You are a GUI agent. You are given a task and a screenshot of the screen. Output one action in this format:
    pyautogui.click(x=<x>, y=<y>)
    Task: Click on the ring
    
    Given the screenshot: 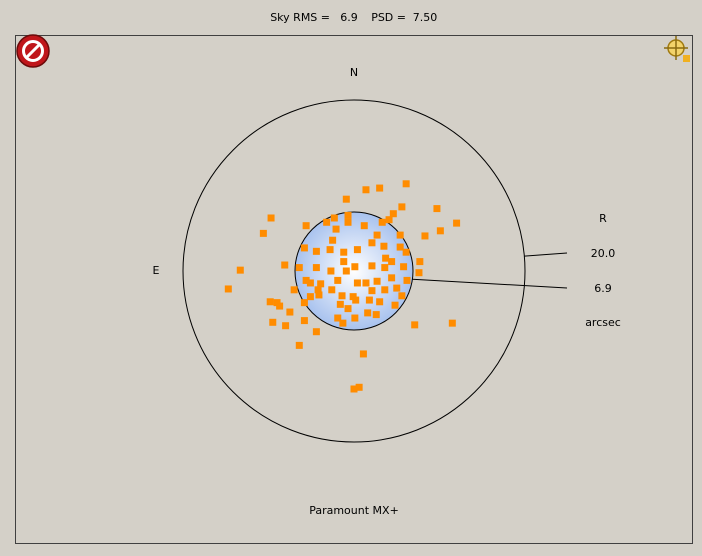 What is the action you would take?
    pyautogui.click(x=354, y=271)
    